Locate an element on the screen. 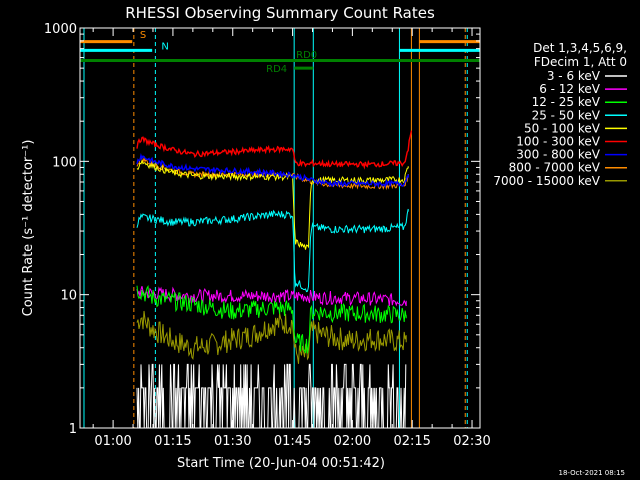 This screenshot has width=640, height=480. legend-label: 100 - 300 keV is located at coordinates (558, 142).